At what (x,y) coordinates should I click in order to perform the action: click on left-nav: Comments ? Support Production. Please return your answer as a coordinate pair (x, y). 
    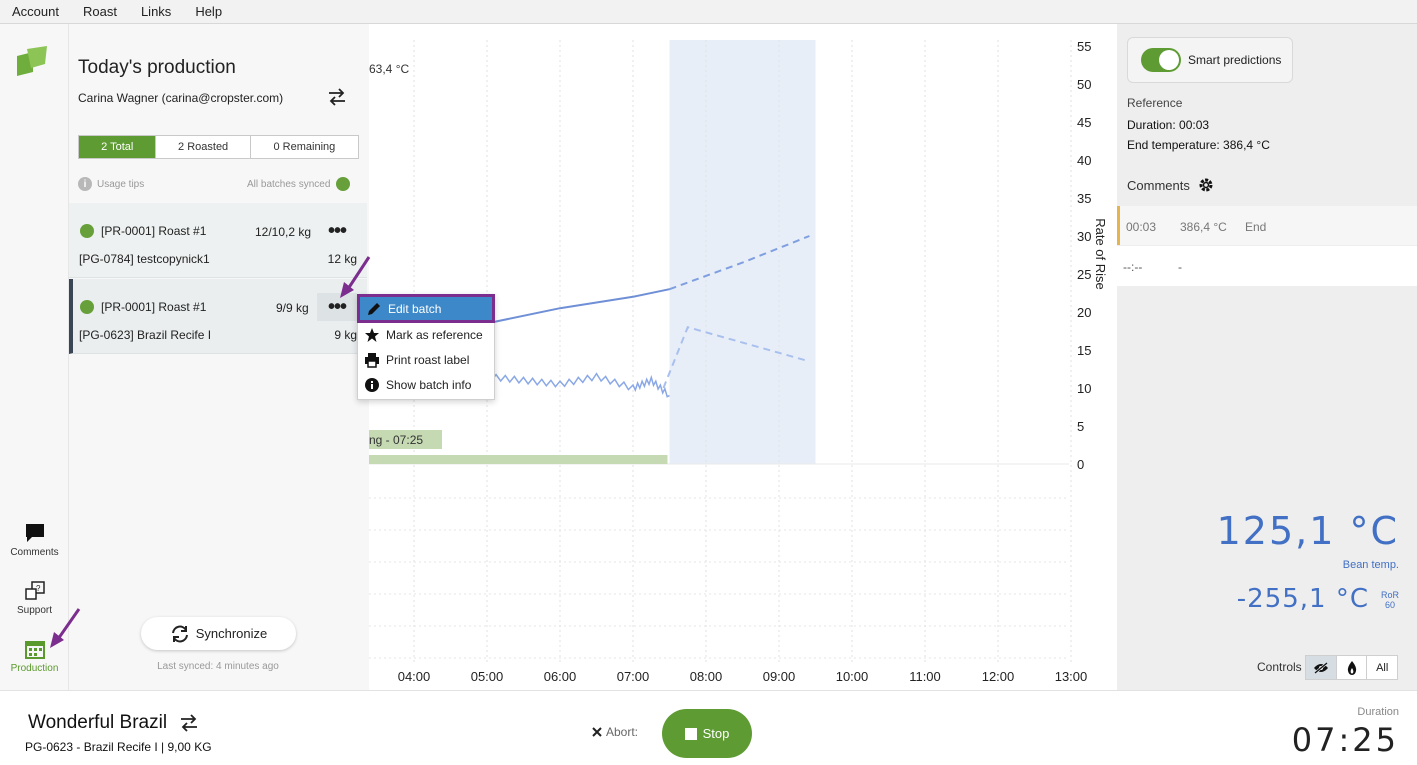
    Looking at the image, I should click on (34, 357).